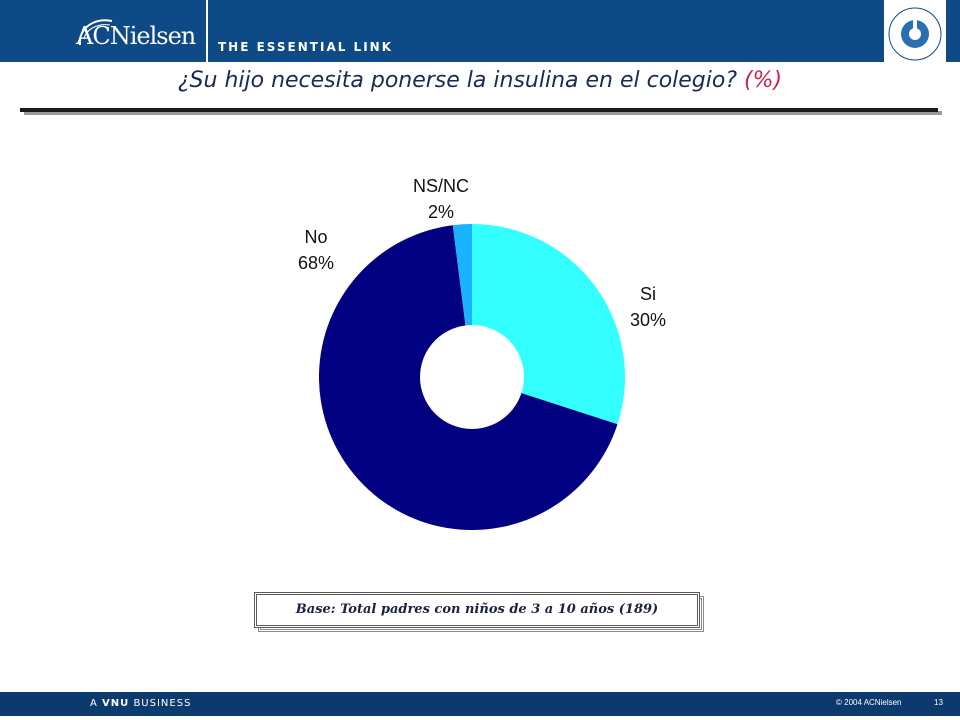 The height and width of the screenshot is (720, 960). I want to click on tagline: THE ESSENTIAL LINK, so click(306, 47).